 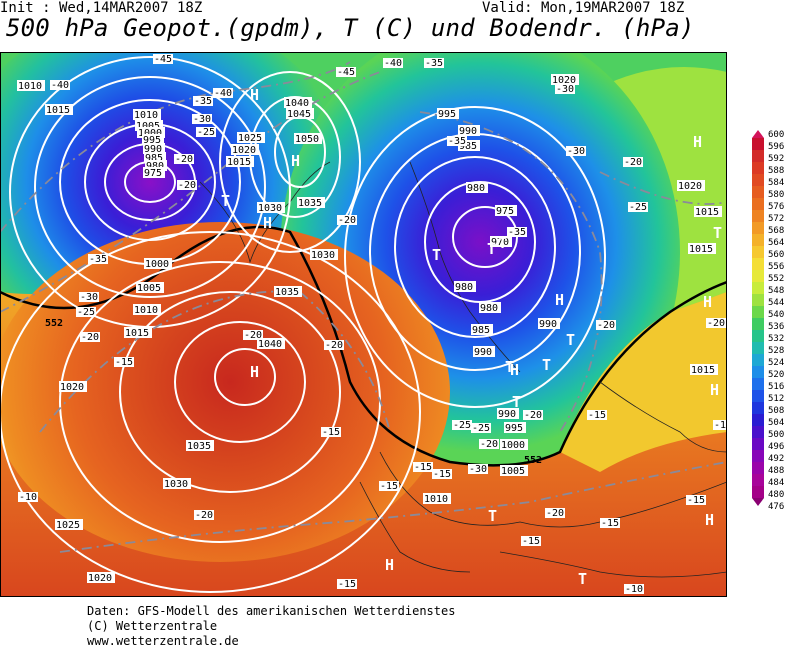 What do you see at coordinates (643, 382) in the screenshot?
I see `band-east-yellow2` at bounding box center [643, 382].